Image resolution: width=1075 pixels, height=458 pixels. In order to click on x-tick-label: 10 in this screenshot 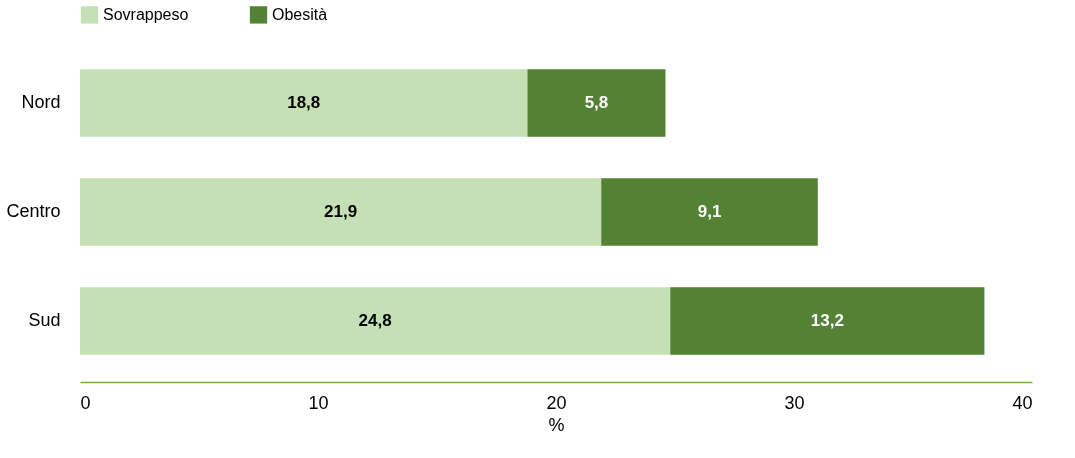, I will do `click(318, 402)`.